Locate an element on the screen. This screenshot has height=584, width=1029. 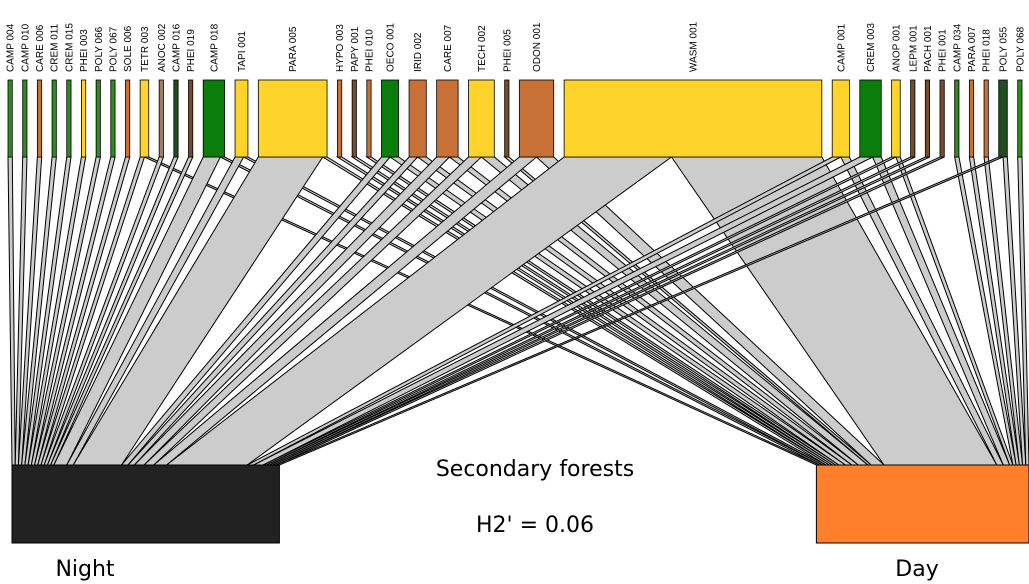
node-label: POLY 066 is located at coordinates (99, 49).